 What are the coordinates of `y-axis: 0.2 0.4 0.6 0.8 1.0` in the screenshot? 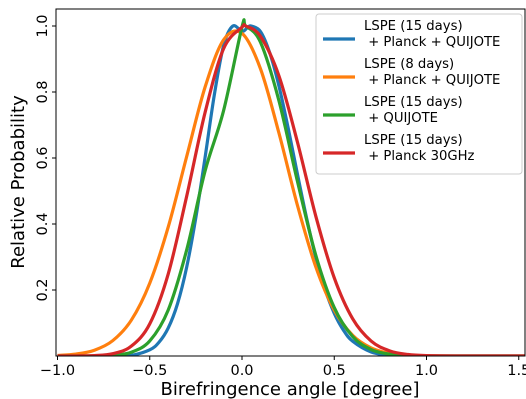 It's located at (45, 158).